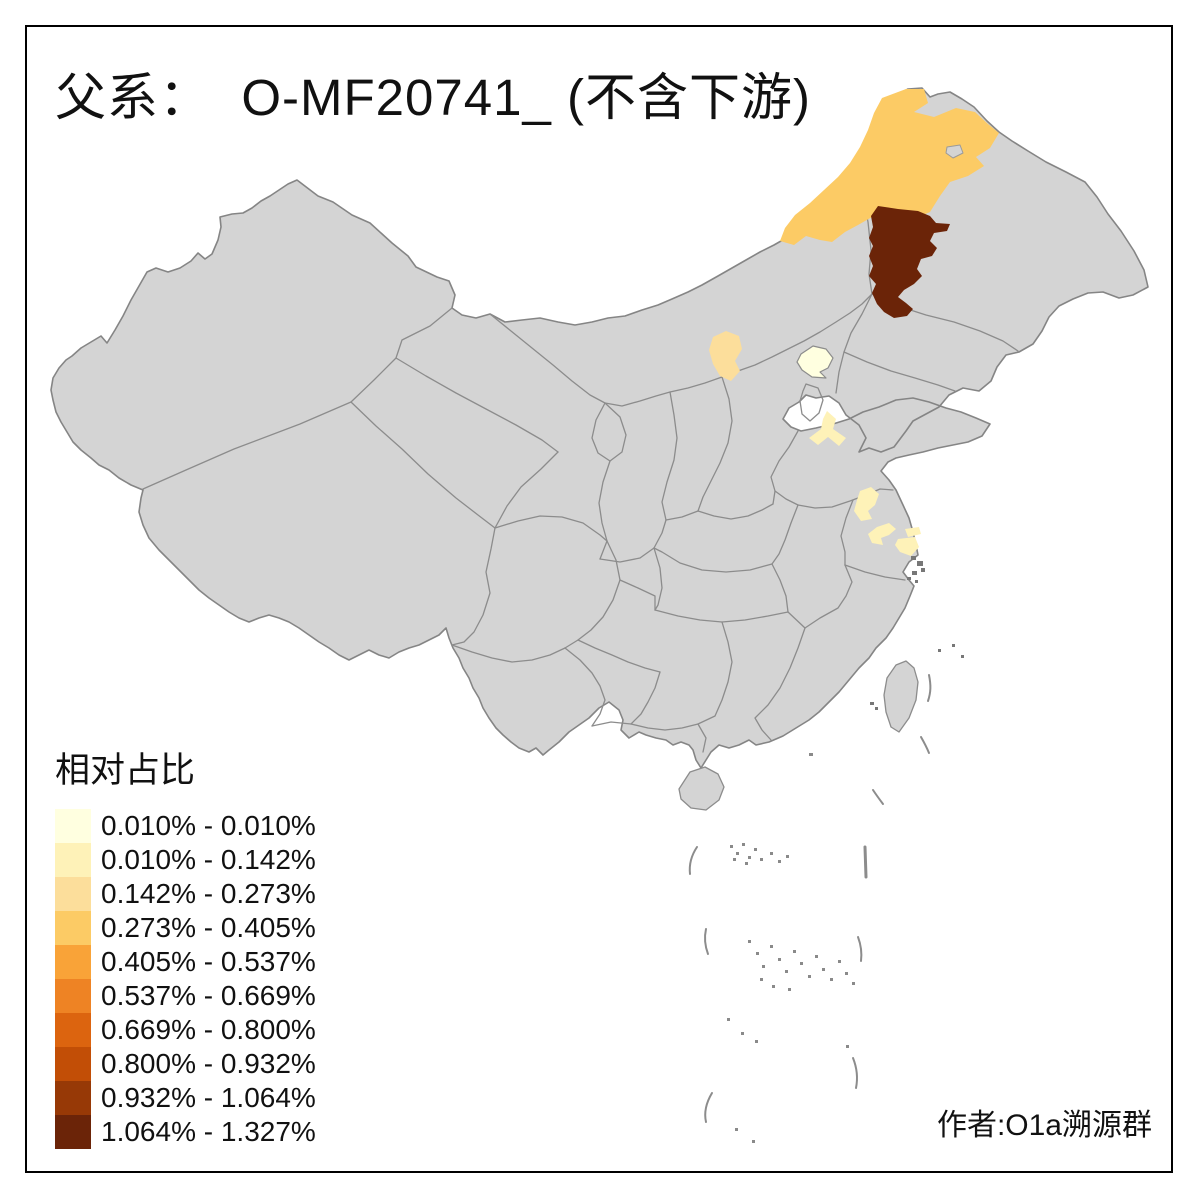 Image resolution: width=1200 pixels, height=1200 pixels. Describe the element at coordinates (208, 1063) in the screenshot. I see `legend-label: 0.800% - 0.932%` at that location.